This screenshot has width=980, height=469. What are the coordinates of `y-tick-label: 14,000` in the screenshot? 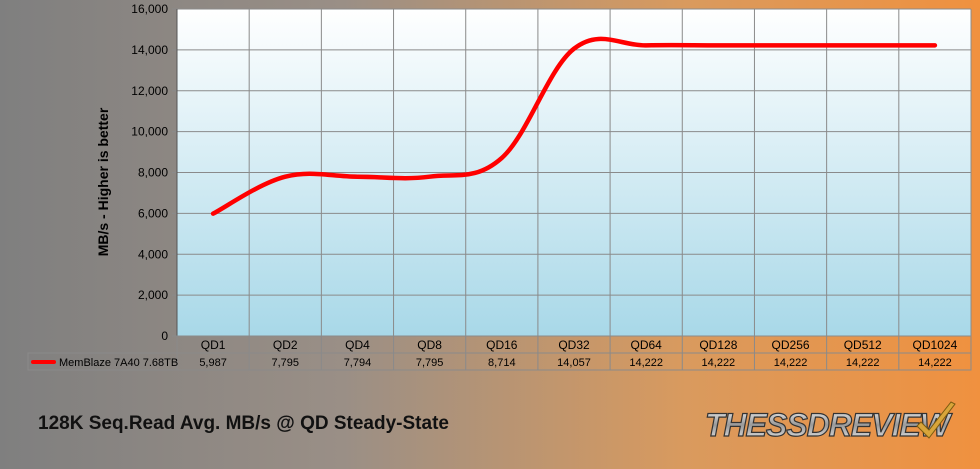 It's located at (149, 50).